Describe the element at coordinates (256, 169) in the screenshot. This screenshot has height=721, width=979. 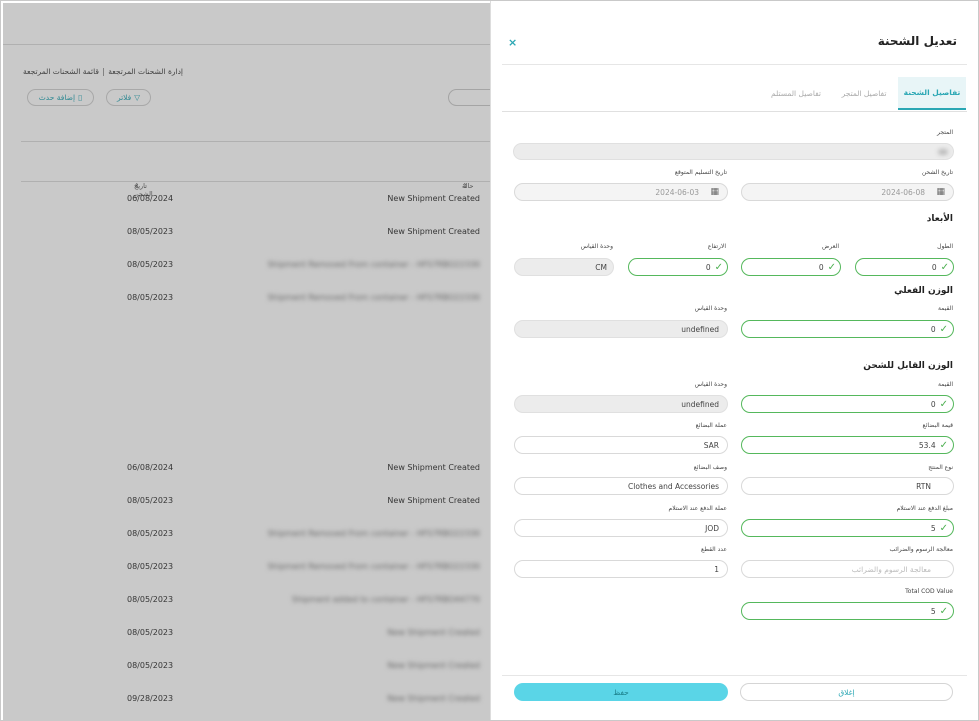
I see `table-header: ⇕ تاريخ الشحن حالة ⇕` at that location.